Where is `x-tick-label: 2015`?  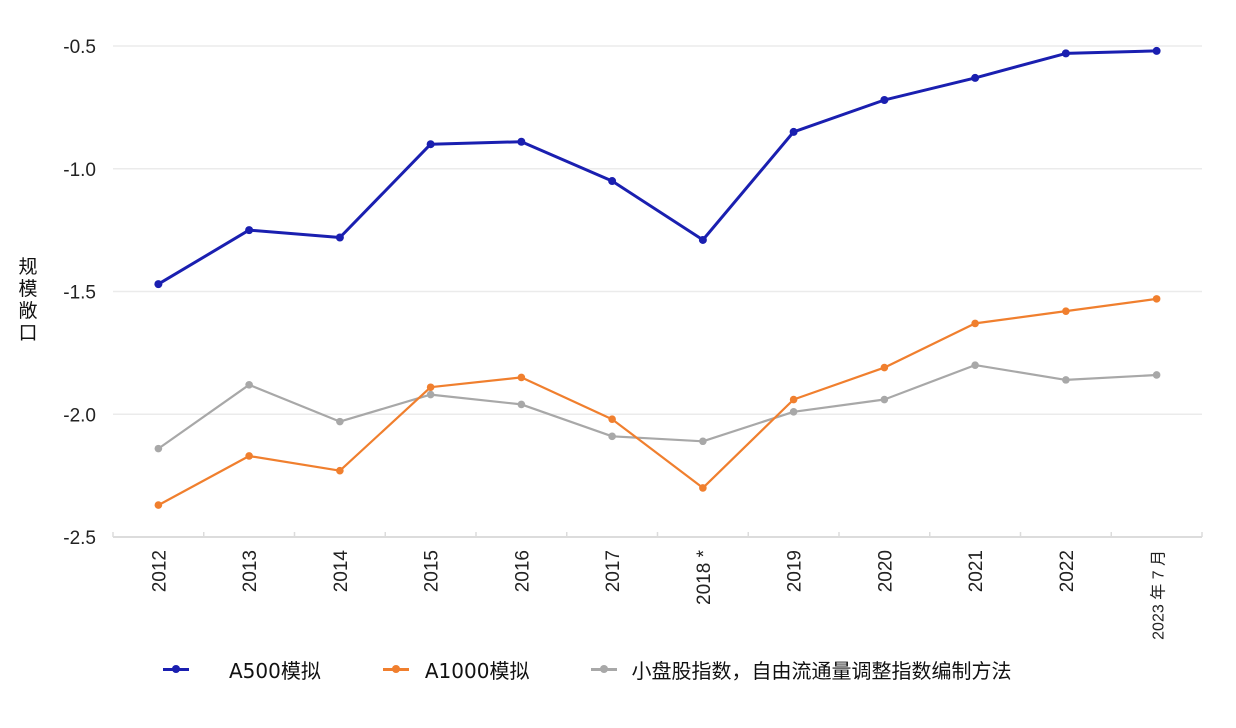
x-tick-label: 2015 is located at coordinates (432, 571).